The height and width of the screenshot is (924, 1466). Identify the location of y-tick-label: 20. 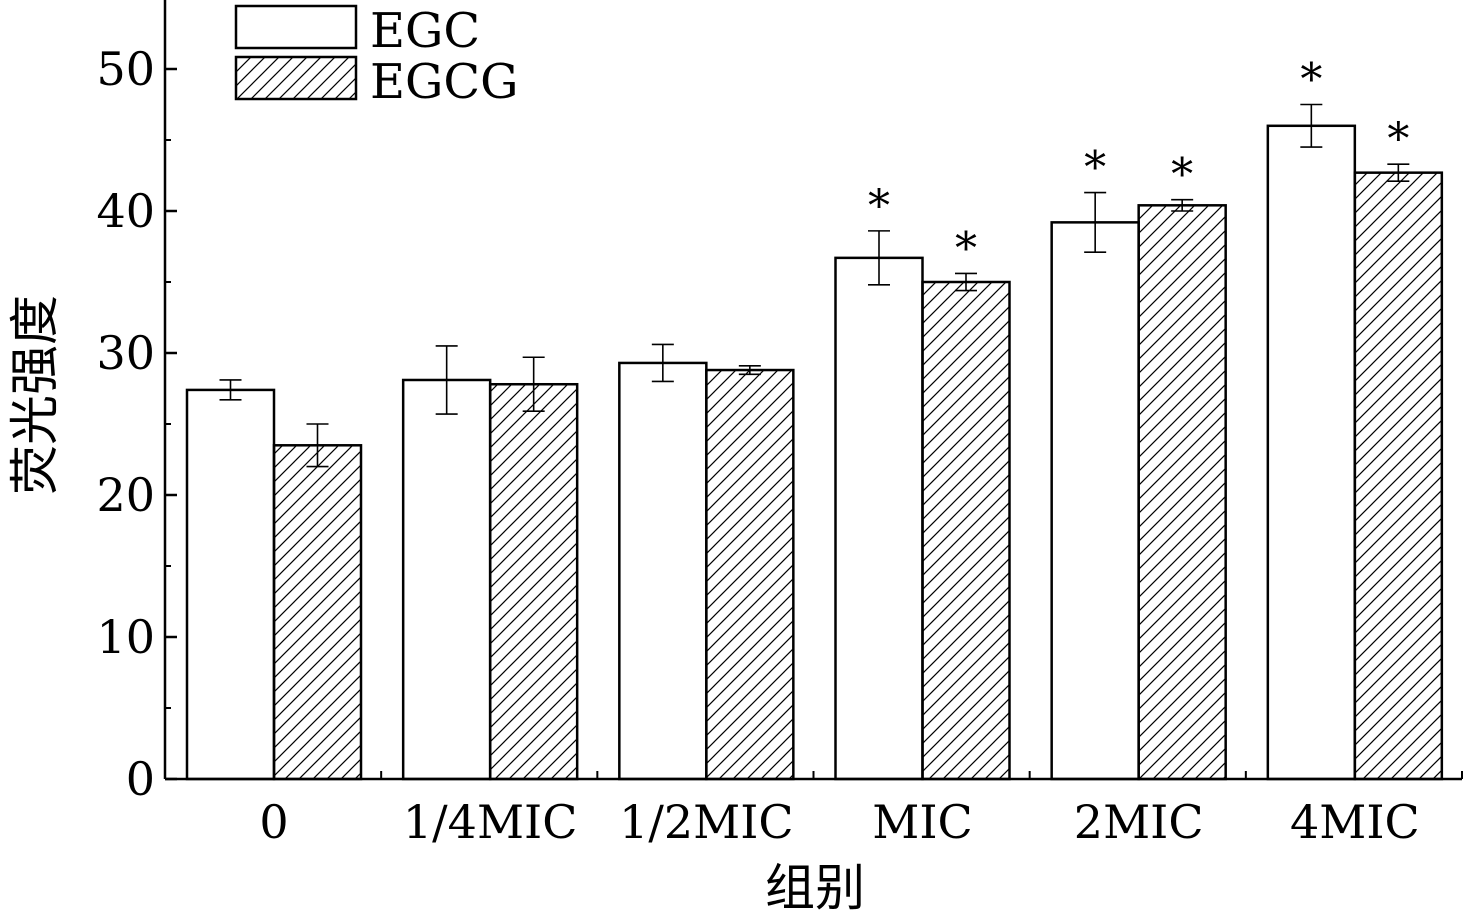
(125, 495).